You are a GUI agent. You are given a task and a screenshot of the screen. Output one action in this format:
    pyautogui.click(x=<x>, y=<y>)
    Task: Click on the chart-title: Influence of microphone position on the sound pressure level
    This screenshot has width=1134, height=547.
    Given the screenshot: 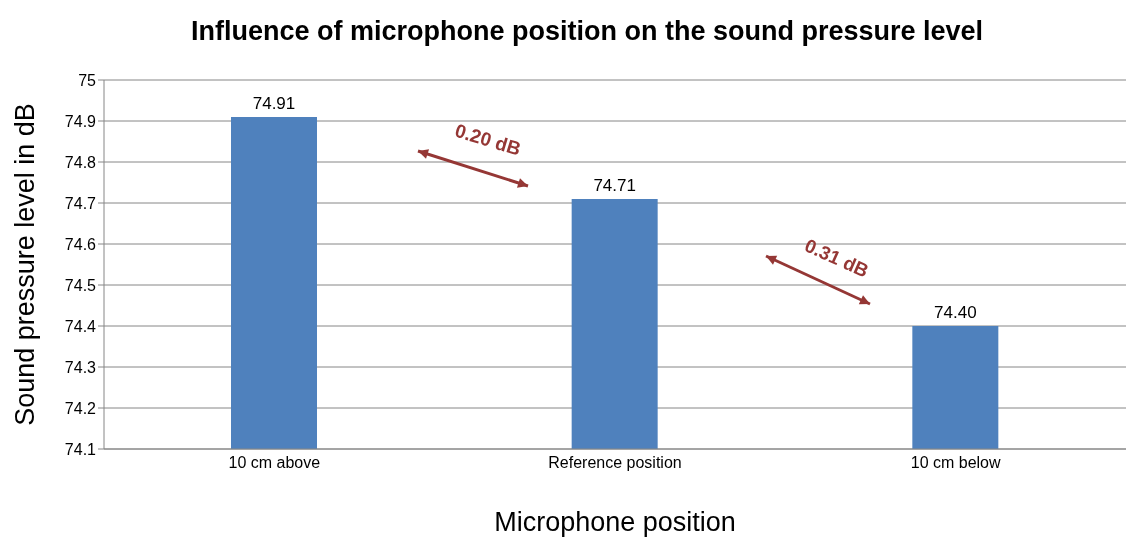 What is the action you would take?
    pyautogui.click(x=587, y=31)
    